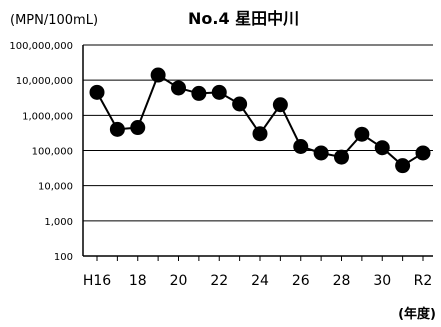  Describe the element at coordinates (342, 281) in the screenshot. I see `x-tick-label: 28` at that location.